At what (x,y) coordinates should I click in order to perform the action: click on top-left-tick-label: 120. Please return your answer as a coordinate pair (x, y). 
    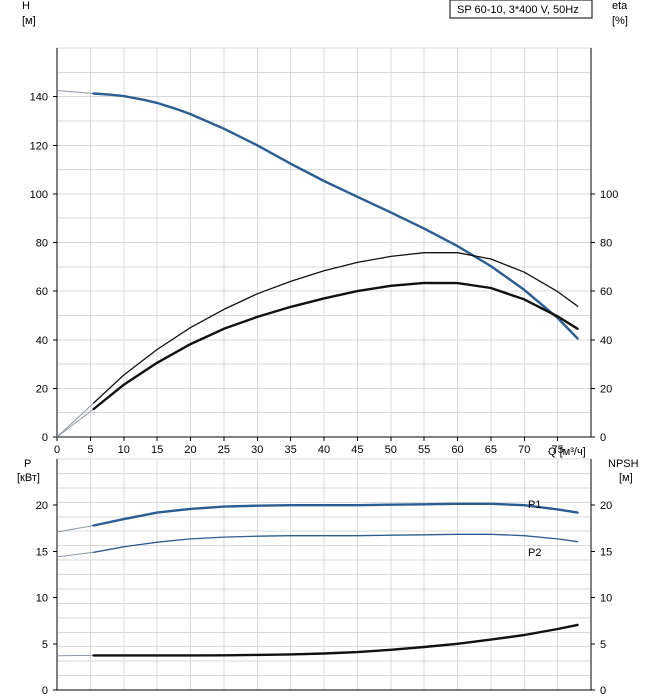
    Looking at the image, I should click on (39, 146).